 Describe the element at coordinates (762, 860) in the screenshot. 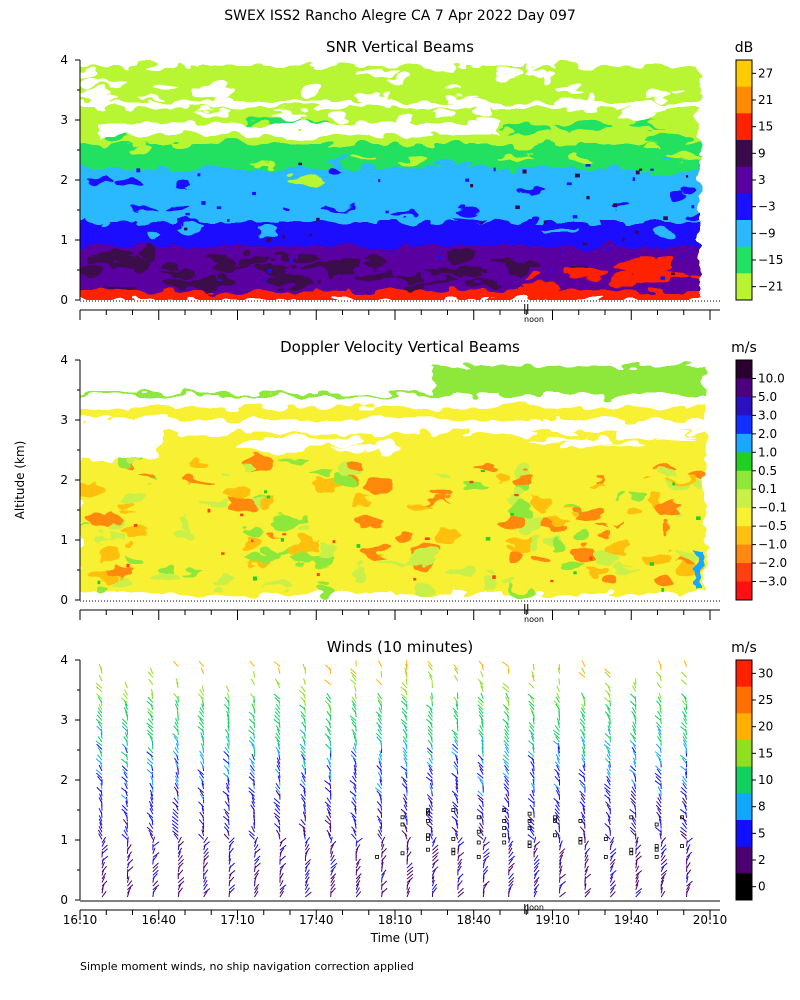

I see `colorbar-label: 2` at that location.